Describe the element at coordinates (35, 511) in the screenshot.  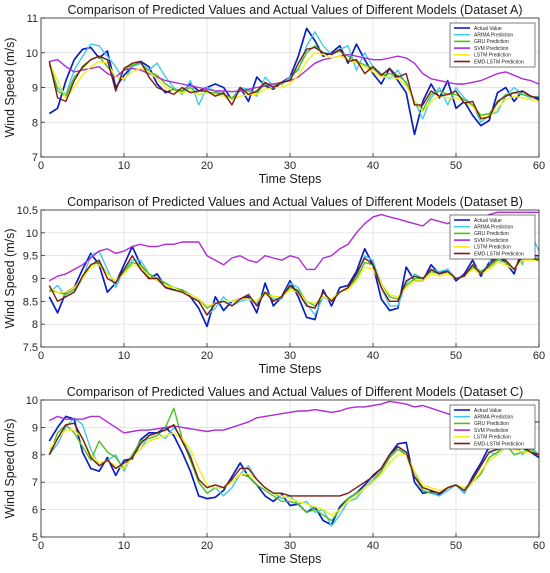
I see `y-tick-label: 6` at that location.